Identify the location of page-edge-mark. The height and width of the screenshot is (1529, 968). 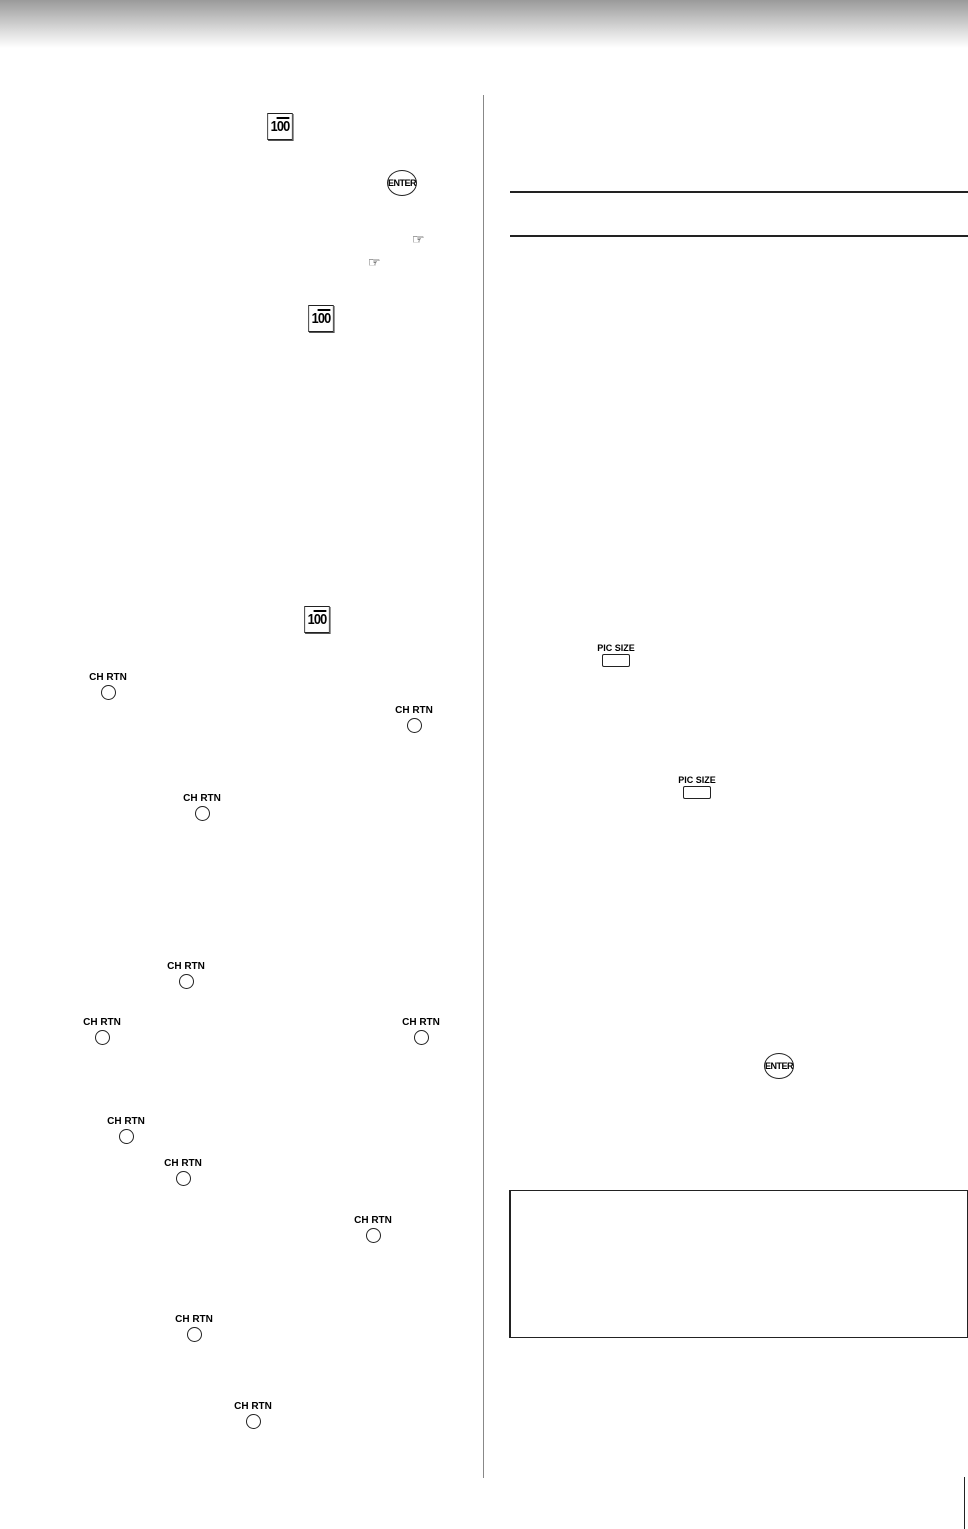
(964, 1503).